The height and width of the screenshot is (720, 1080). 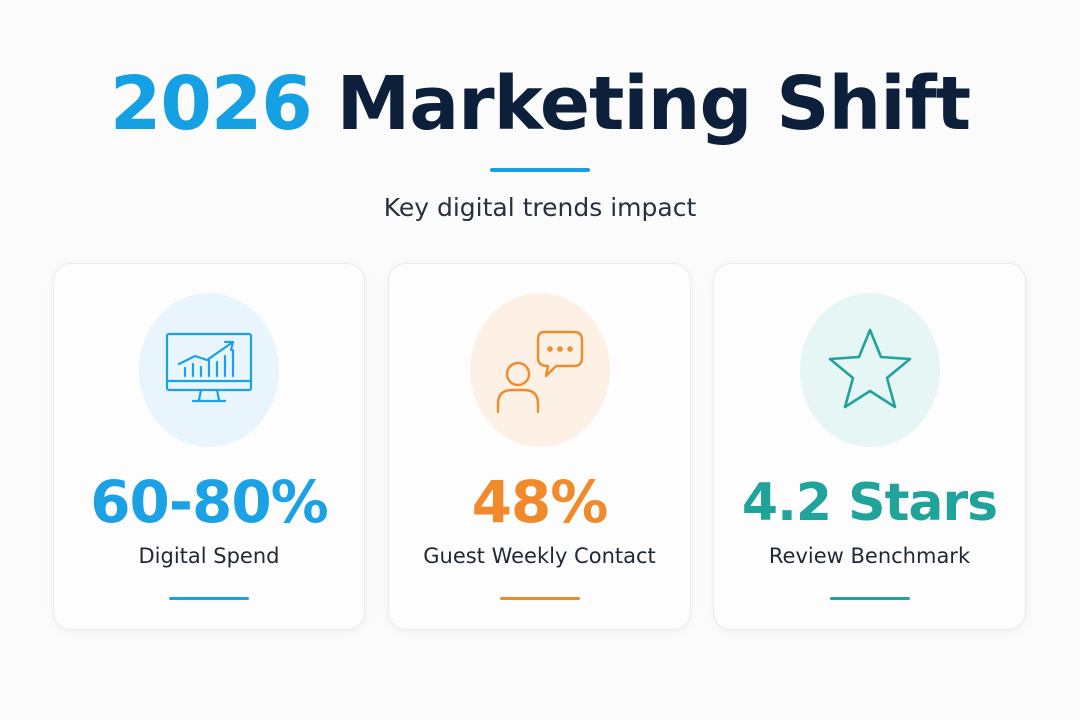 I want to click on monitor-growth-chart-icon, so click(x=209, y=367).